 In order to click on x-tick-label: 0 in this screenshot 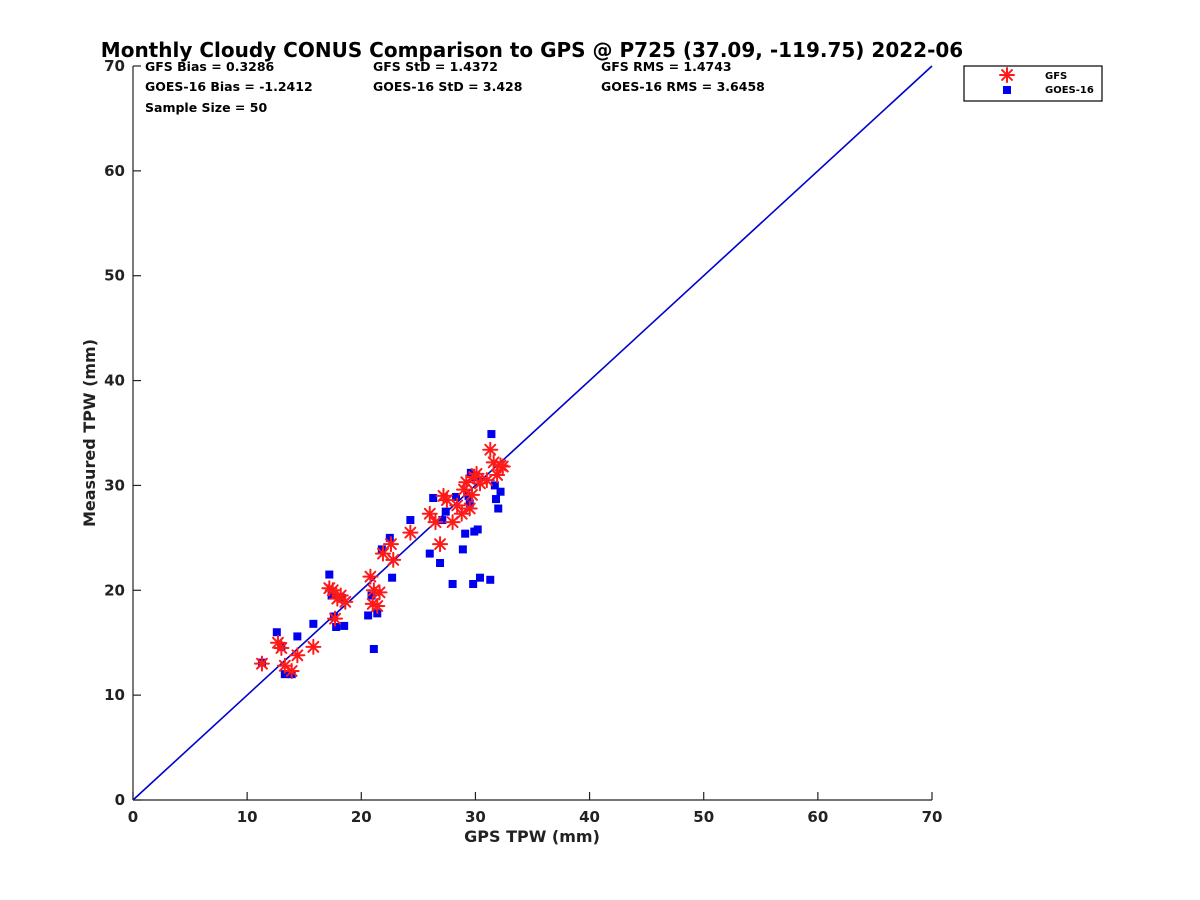, I will do `click(133, 817)`.